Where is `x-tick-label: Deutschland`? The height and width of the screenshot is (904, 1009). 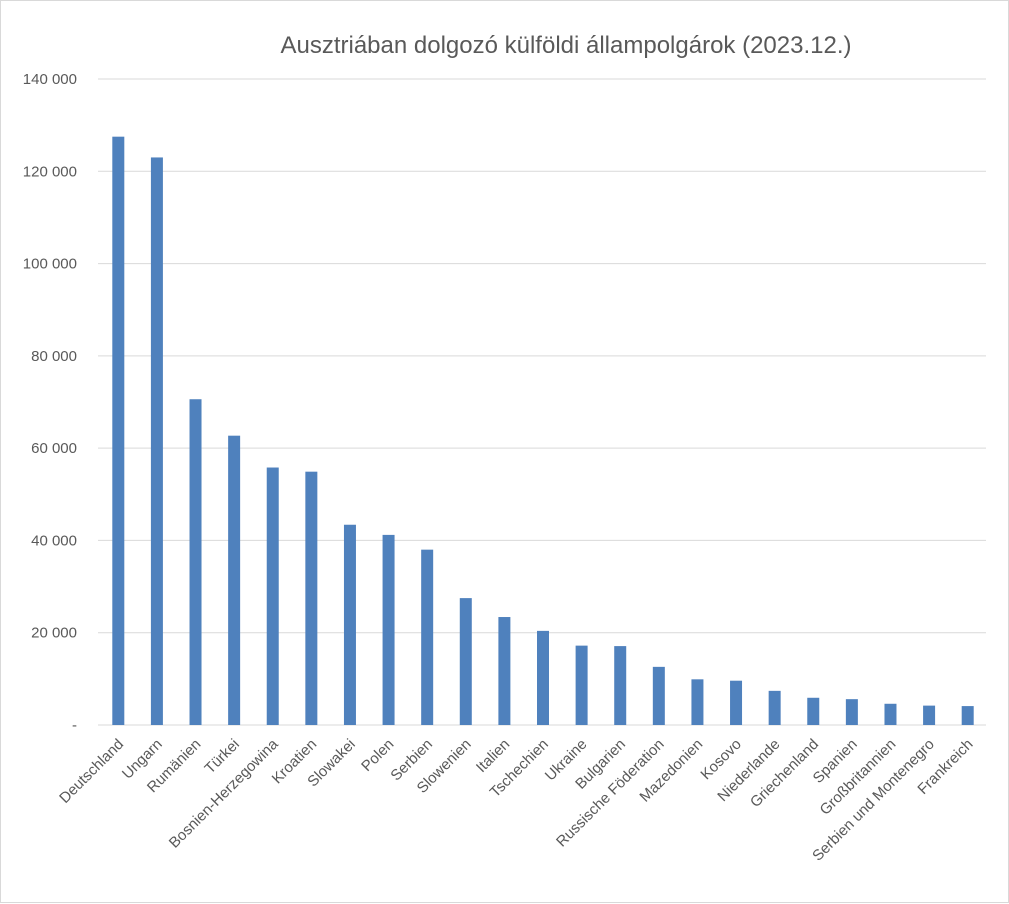
x-tick-label: Deutschland is located at coordinates (91, 771).